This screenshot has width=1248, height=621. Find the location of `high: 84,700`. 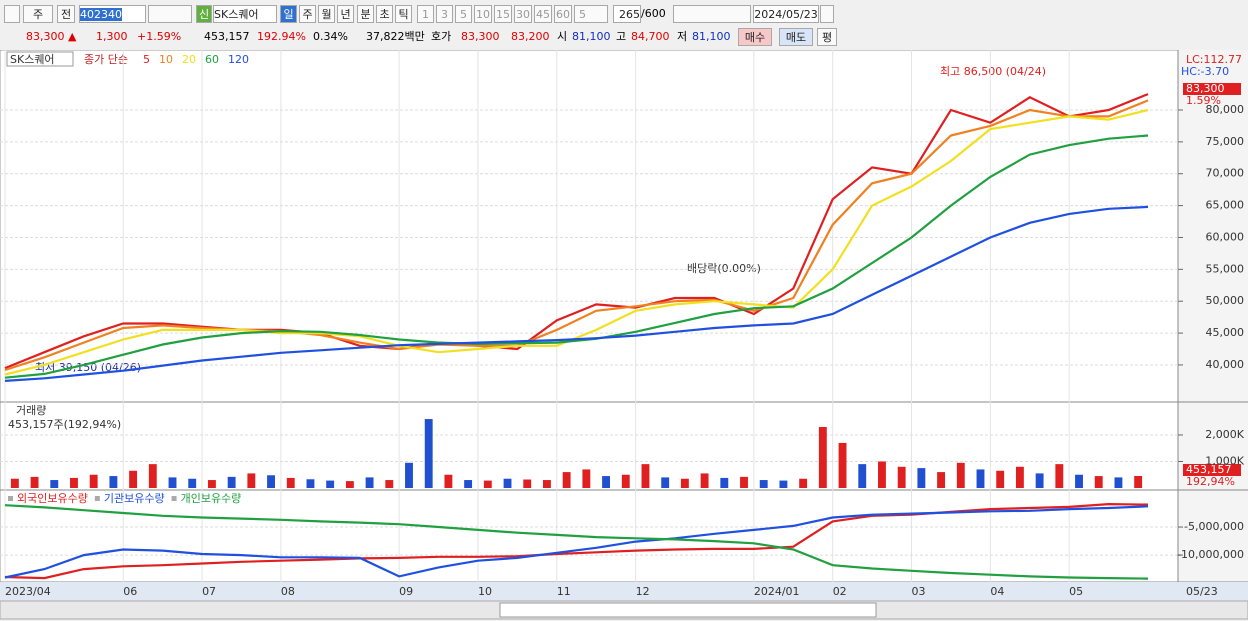

high: 84,700 is located at coordinates (650, 36).